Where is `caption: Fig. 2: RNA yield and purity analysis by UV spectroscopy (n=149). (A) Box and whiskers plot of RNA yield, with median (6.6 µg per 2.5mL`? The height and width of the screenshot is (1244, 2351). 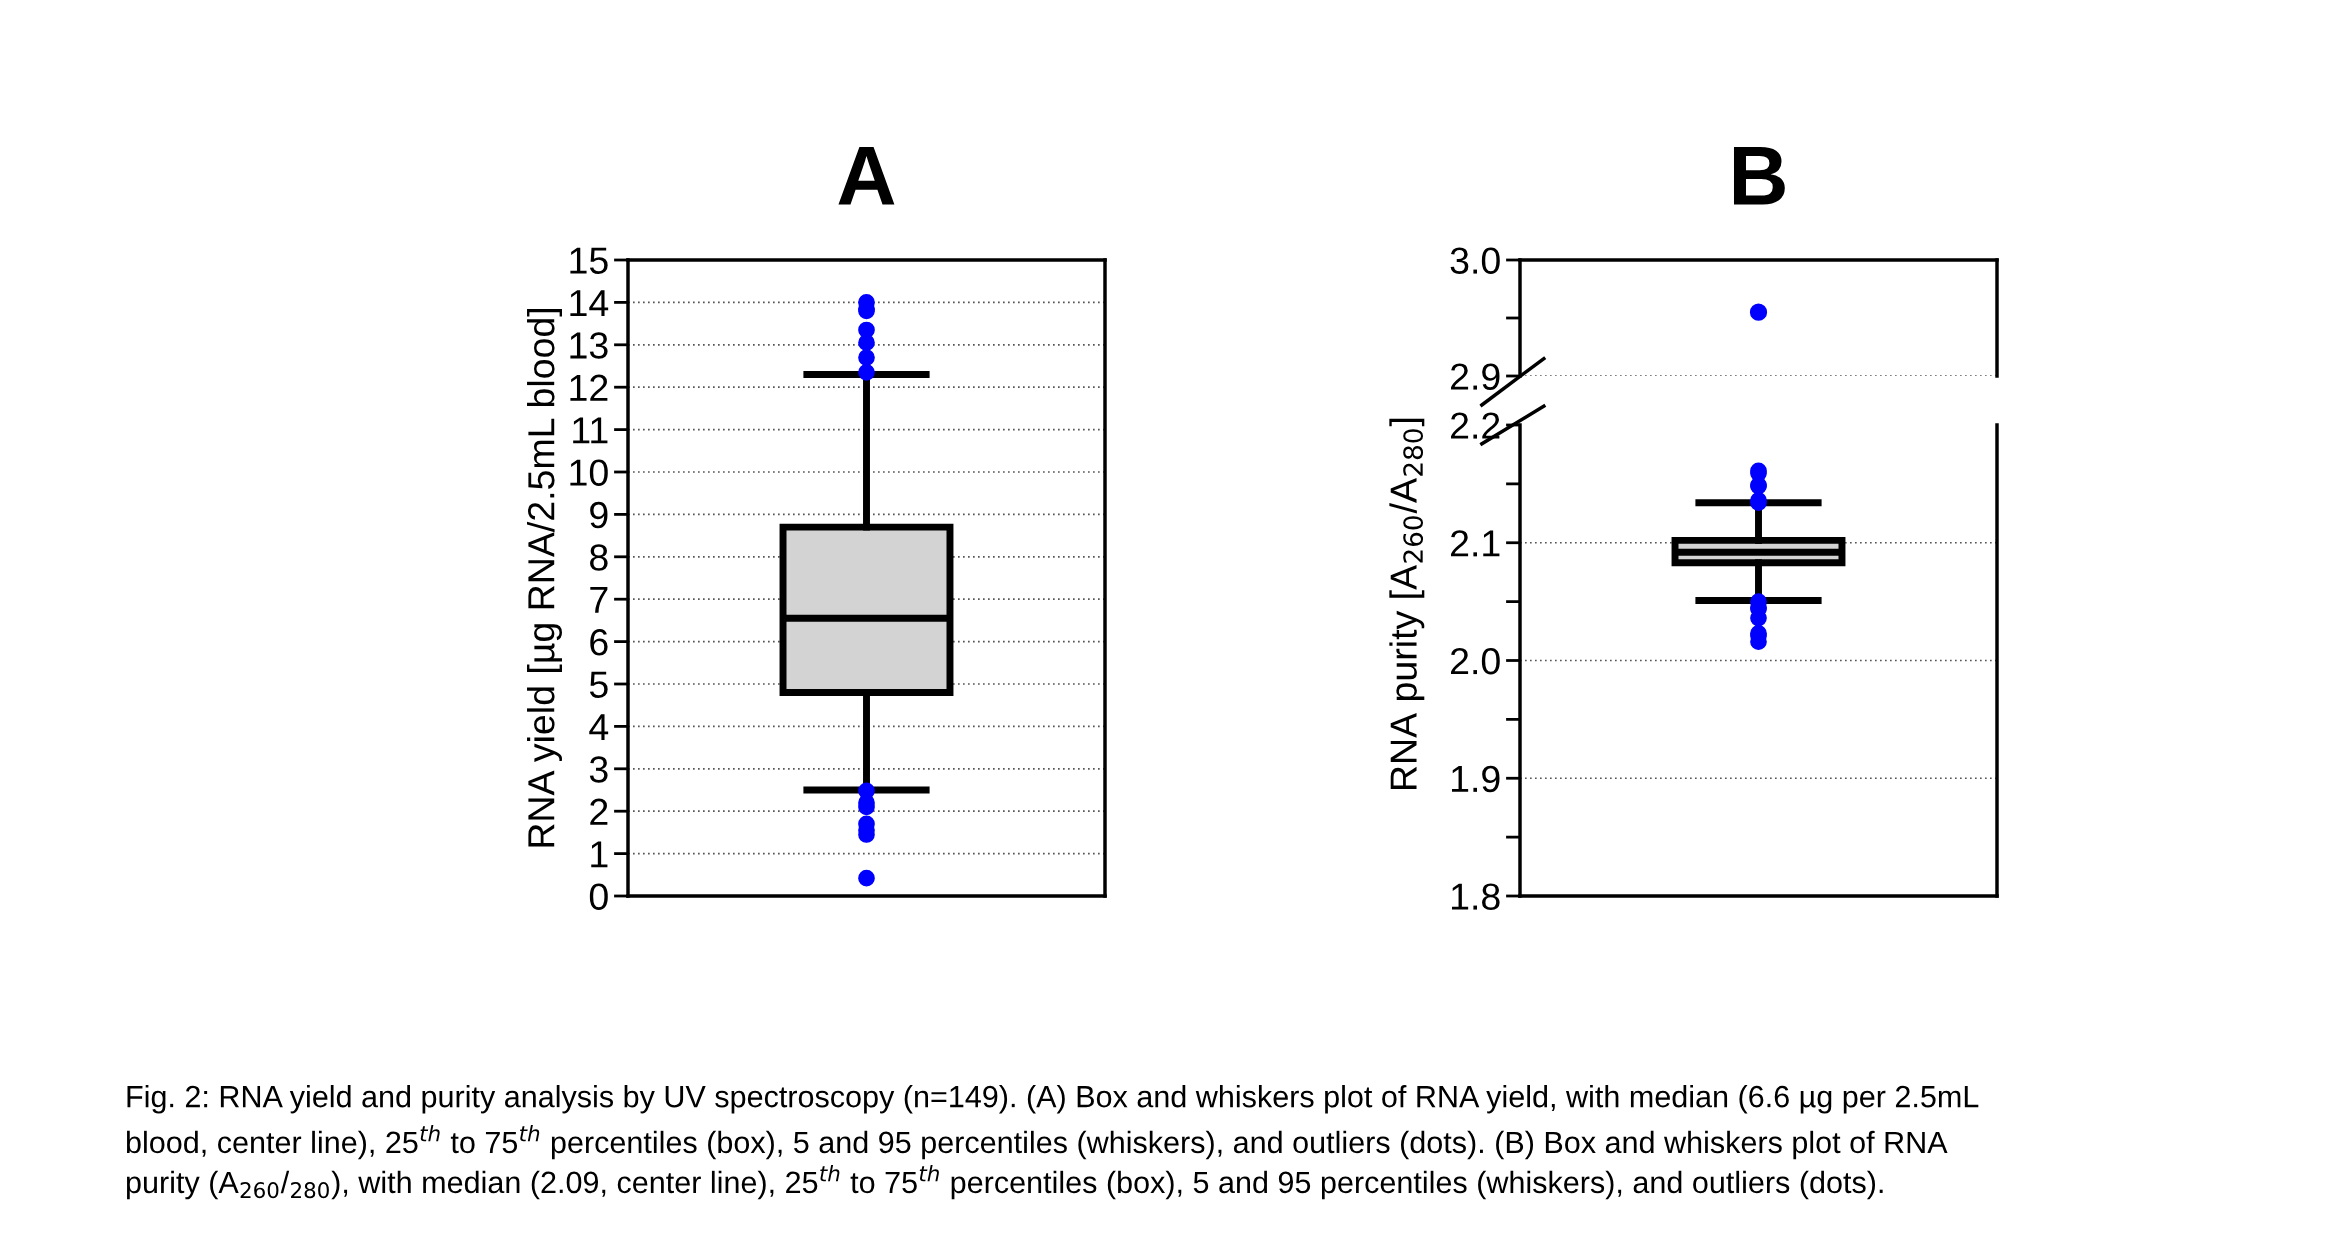 caption: Fig. 2: RNA yield and purity analysis by UV spectroscopy (n=149). (A) Box and whiskers plot of RNA yield, with median (6.6 µg per 2.5mL is located at coordinates (1053, 1099).